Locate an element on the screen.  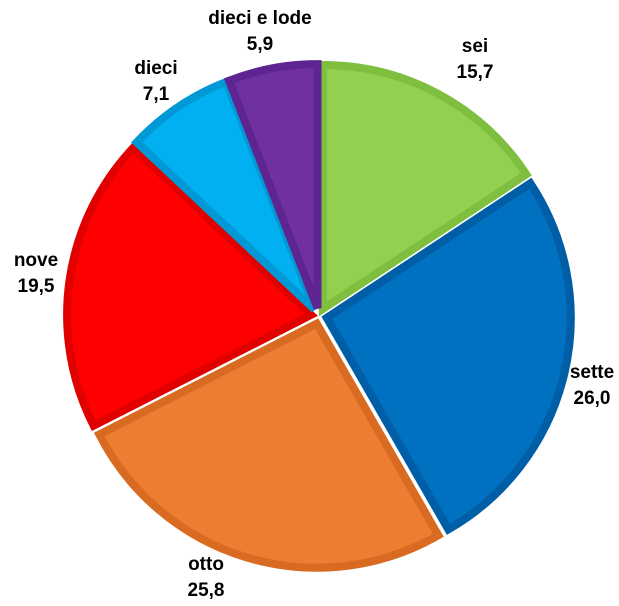
slice-label-dieci-e-lode: dieci e lode is located at coordinates (259, 18).